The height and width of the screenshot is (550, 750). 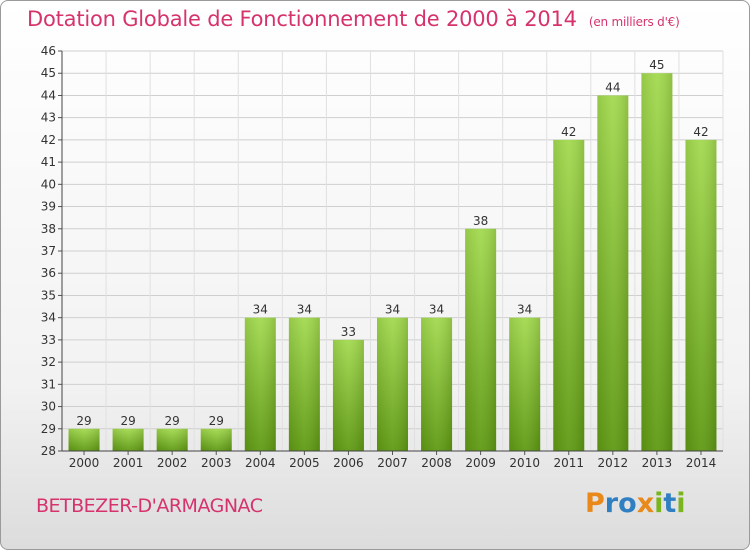 What do you see at coordinates (670, 503) in the screenshot?
I see `logo-letter: t` at bounding box center [670, 503].